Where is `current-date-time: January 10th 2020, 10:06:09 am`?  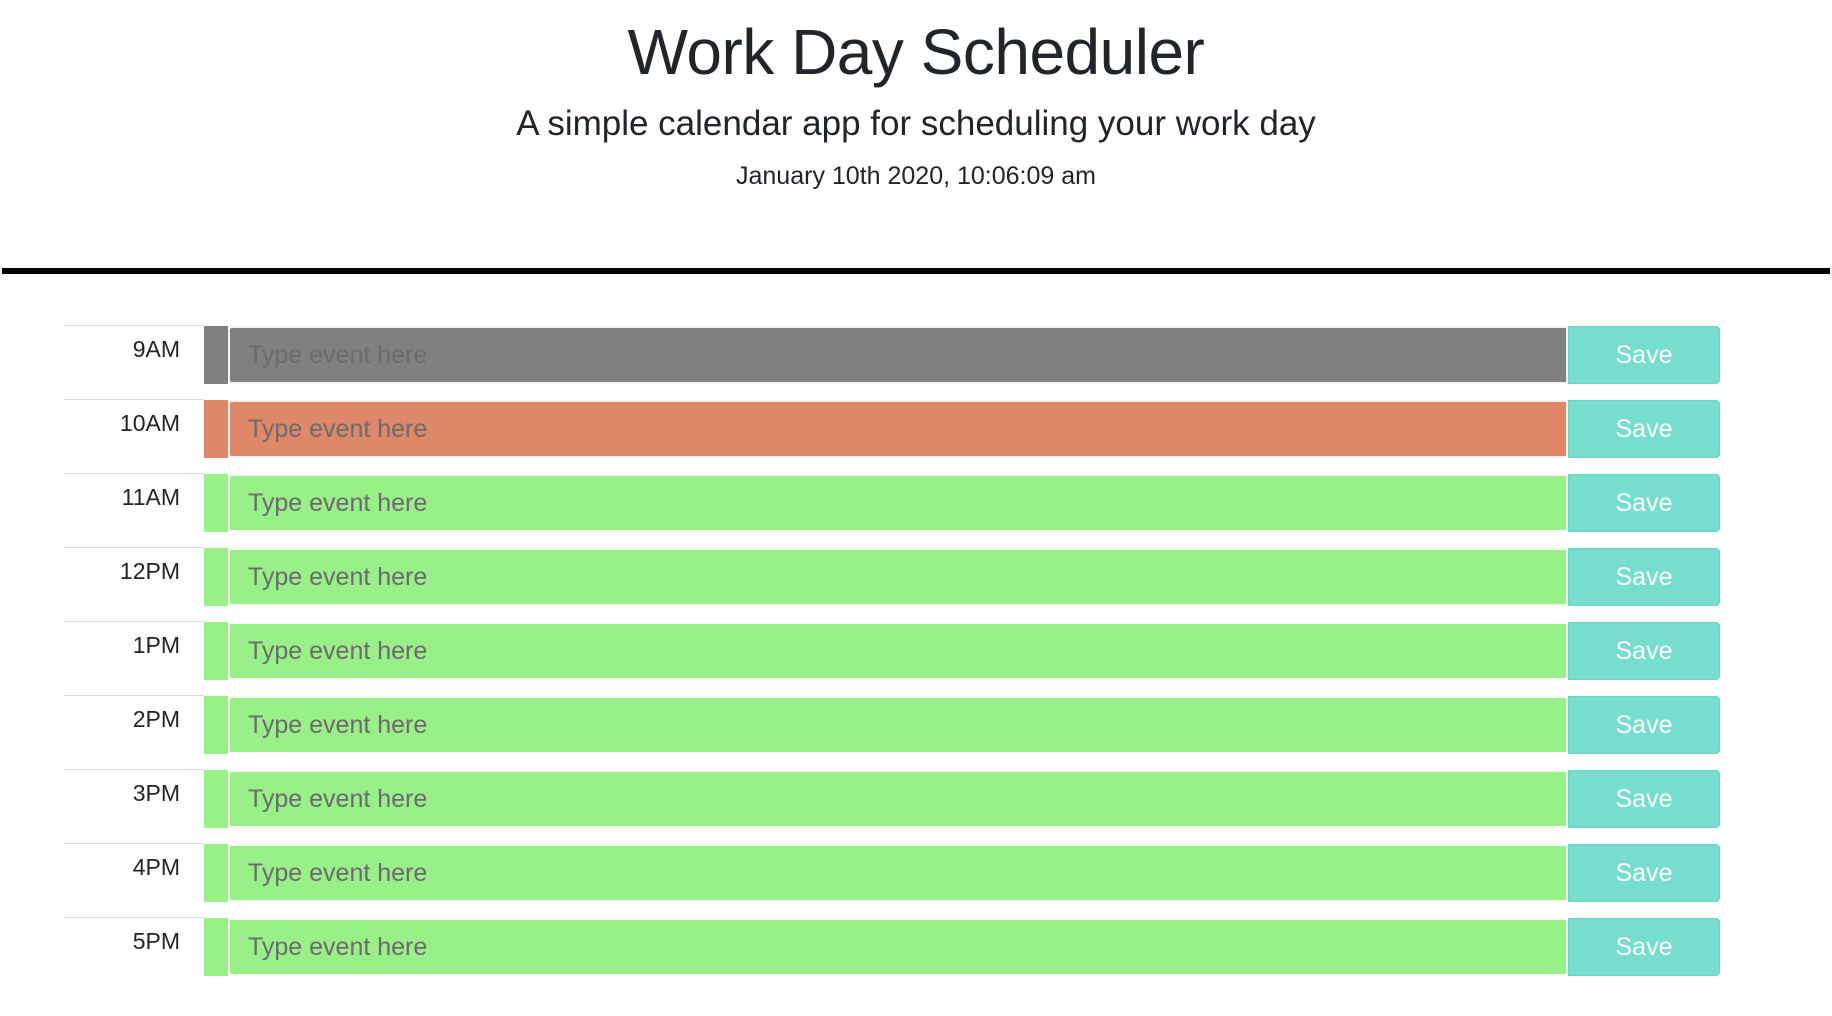
current-date-time: January 10th 2020, 10:06:09 am is located at coordinates (916, 176).